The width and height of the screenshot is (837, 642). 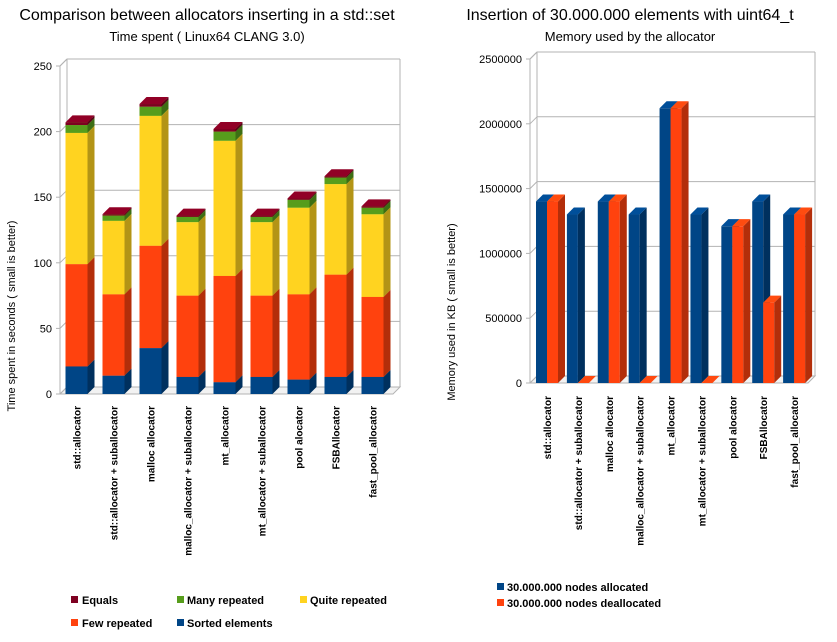 What do you see at coordinates (100, 601) in the screenshot?
I see `legend-label-equals: Equals` at bounding box center [100, 601].